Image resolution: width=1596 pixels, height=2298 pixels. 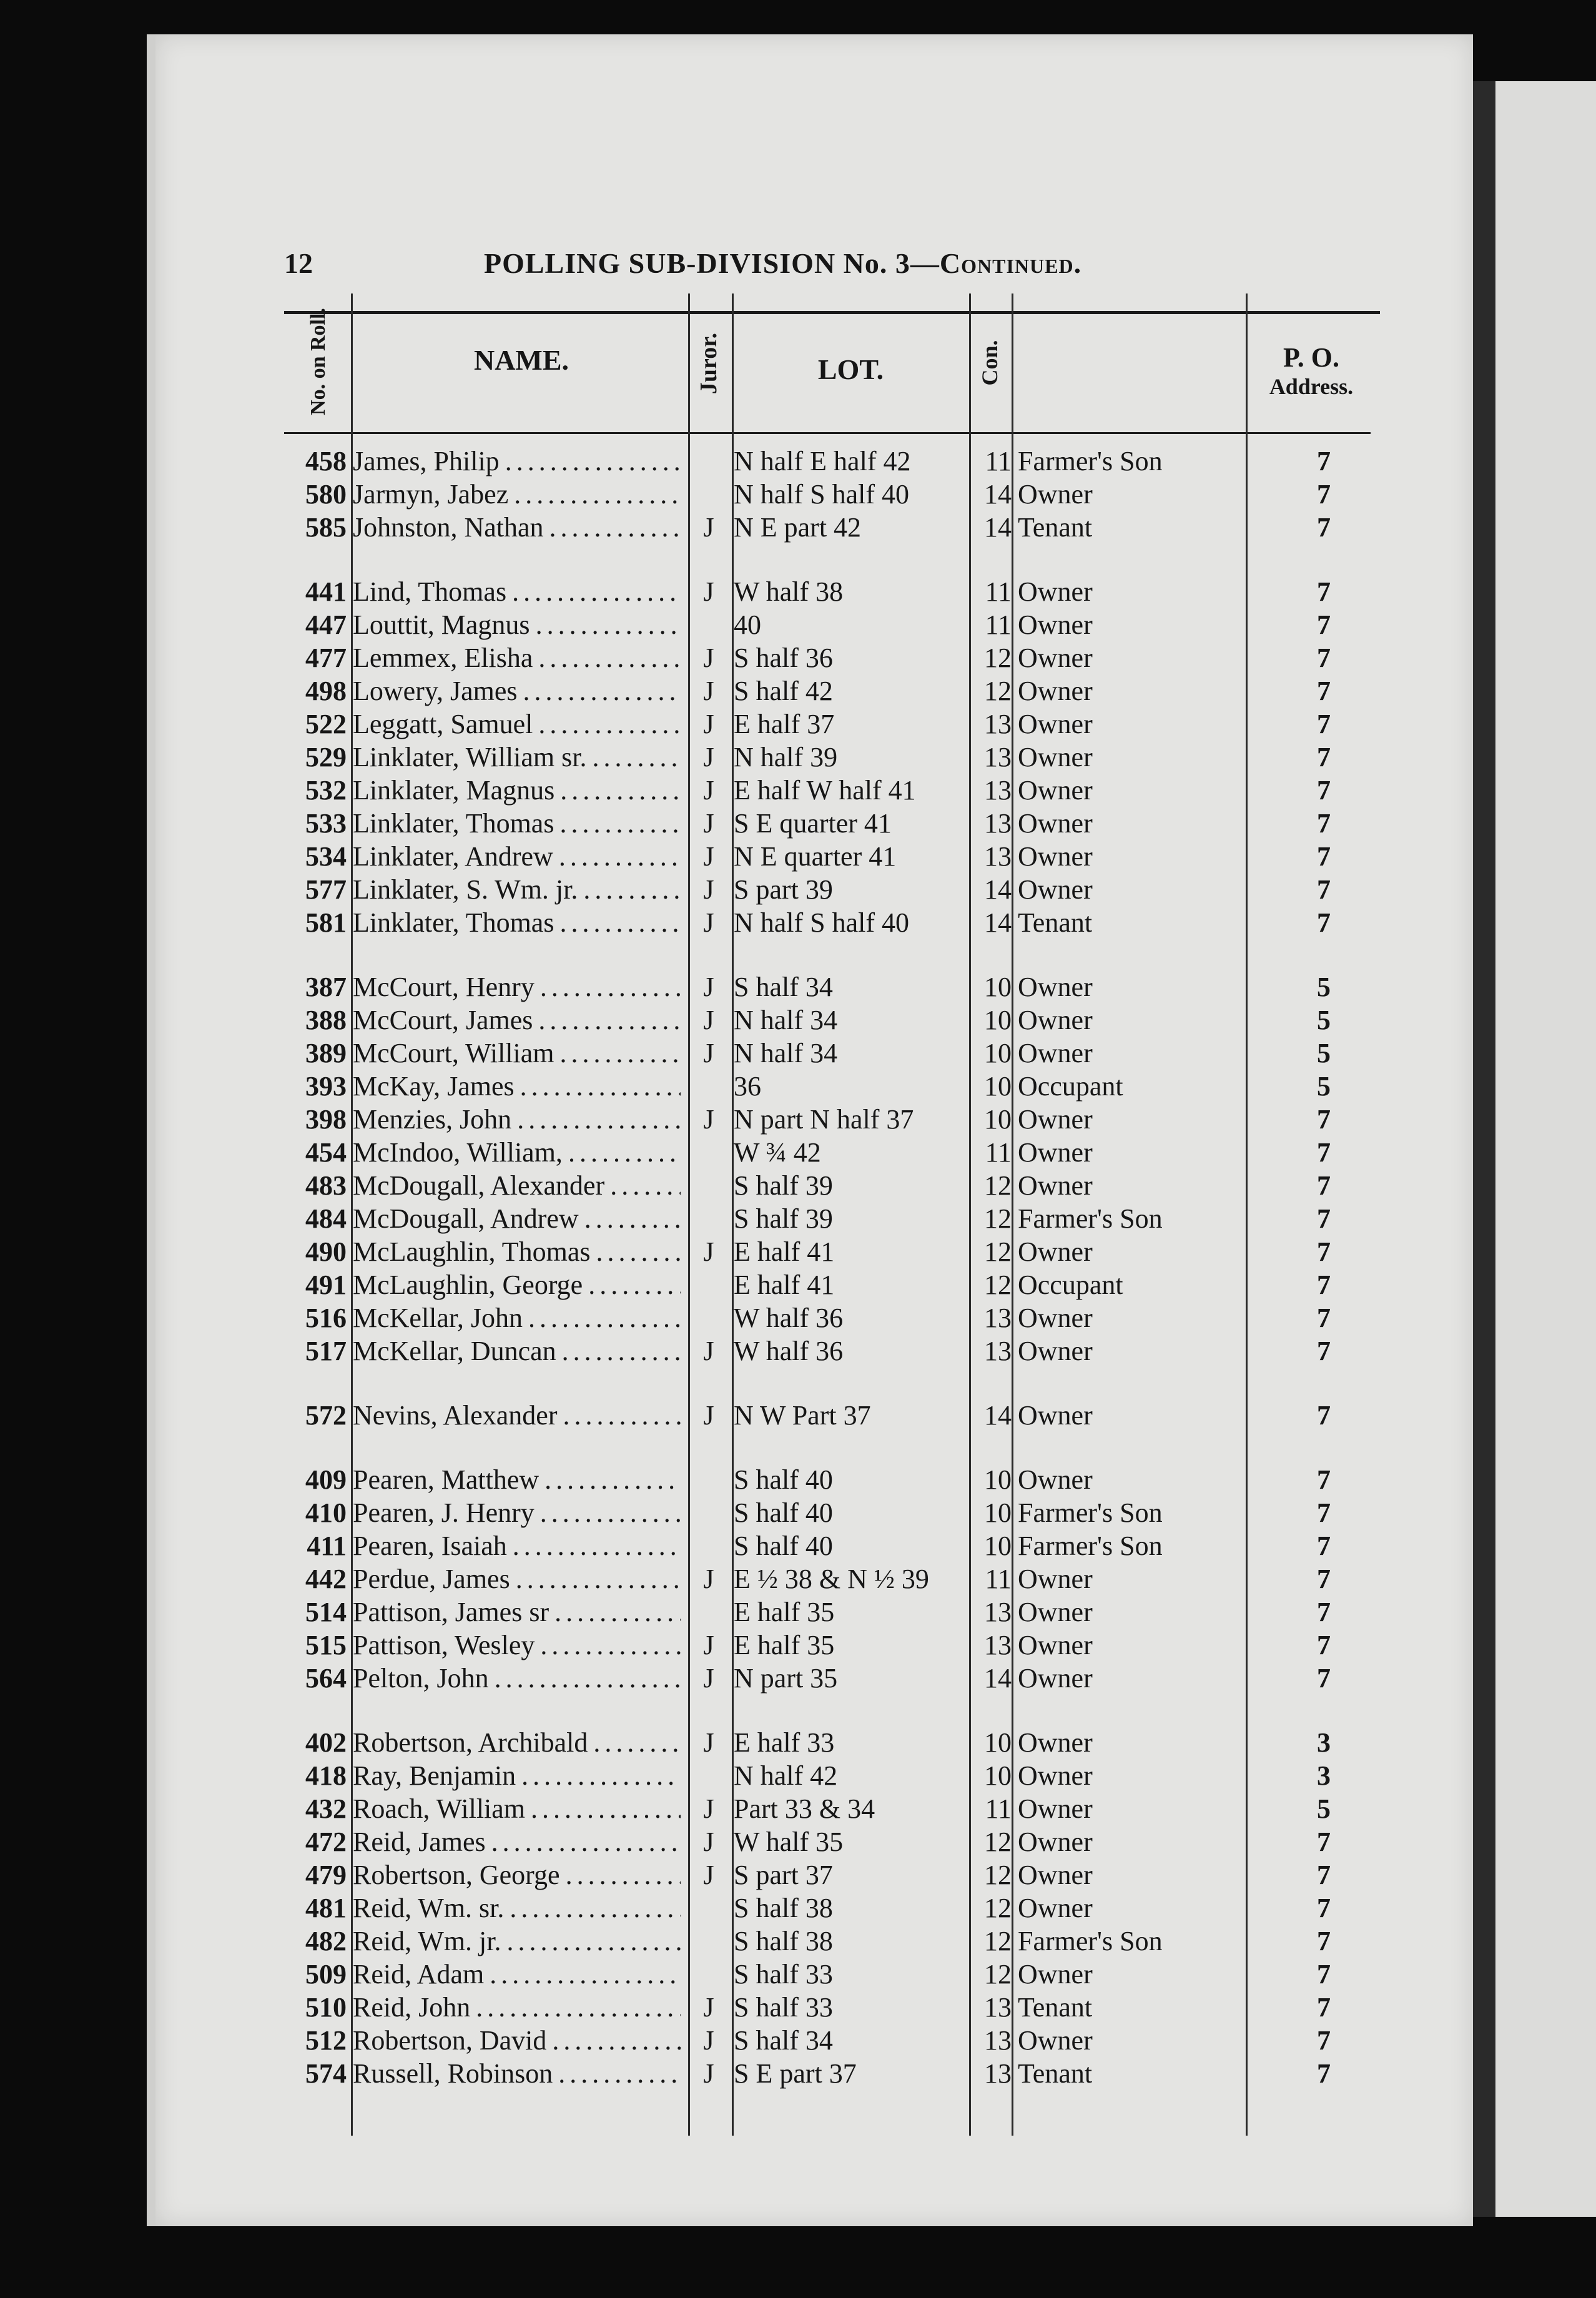 What do you see at coordinates (989, 363) in the screenshot?
I see `col-header-con: Con.` at bounding box center [989, 363].